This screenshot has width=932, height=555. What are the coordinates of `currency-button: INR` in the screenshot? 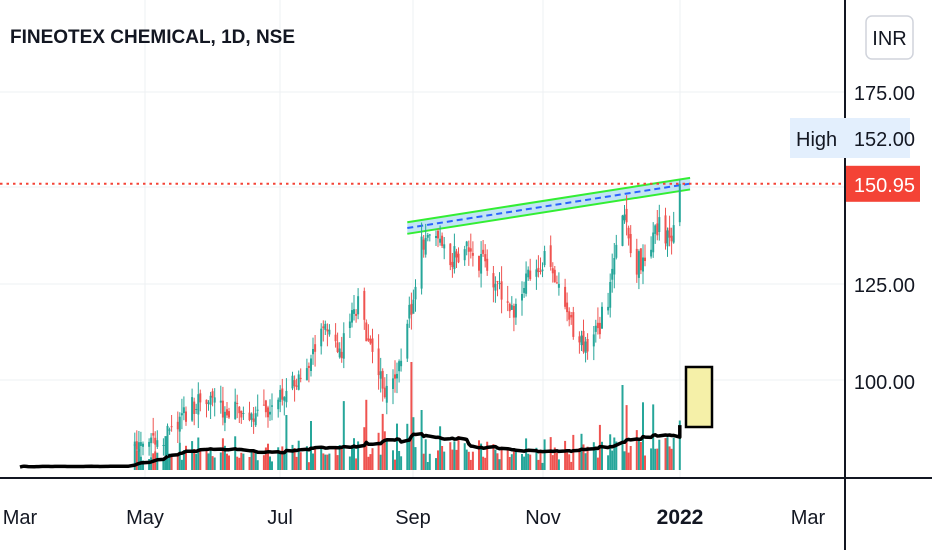 It's located at (889, 37).